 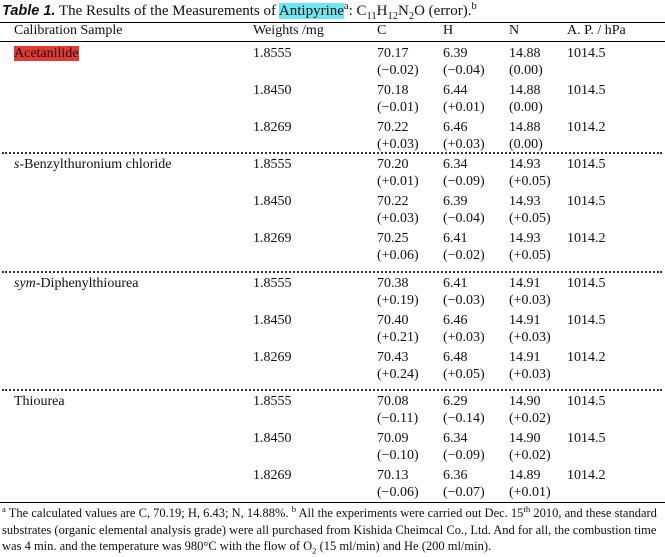 I want to click on cell-n: 14.88, so click(x=525, y=53).